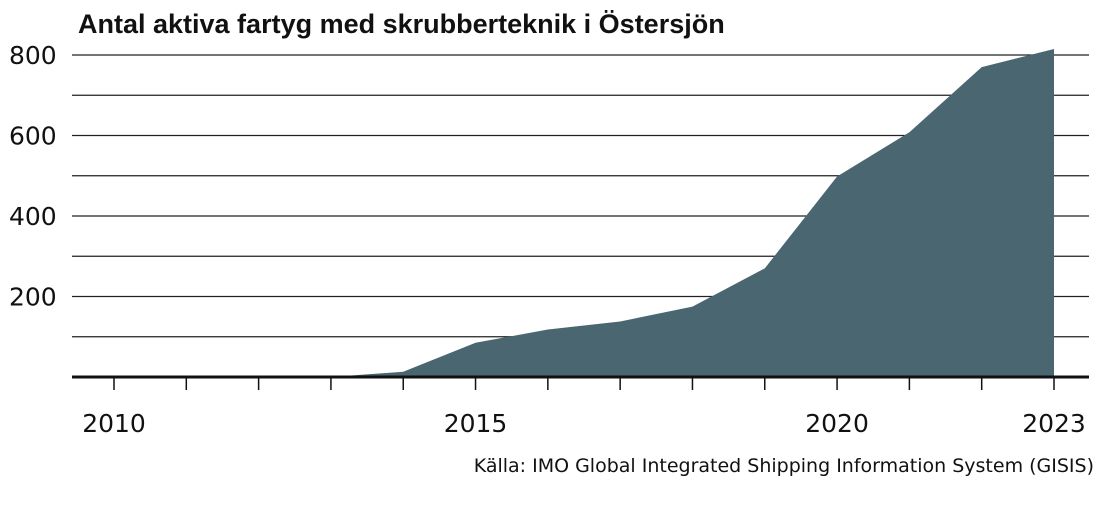 This screenshot has width=1100, height=508. Describe the element at coordinates (33, 136) in the screenshot. I see `y-tick-label: 600` at that location.